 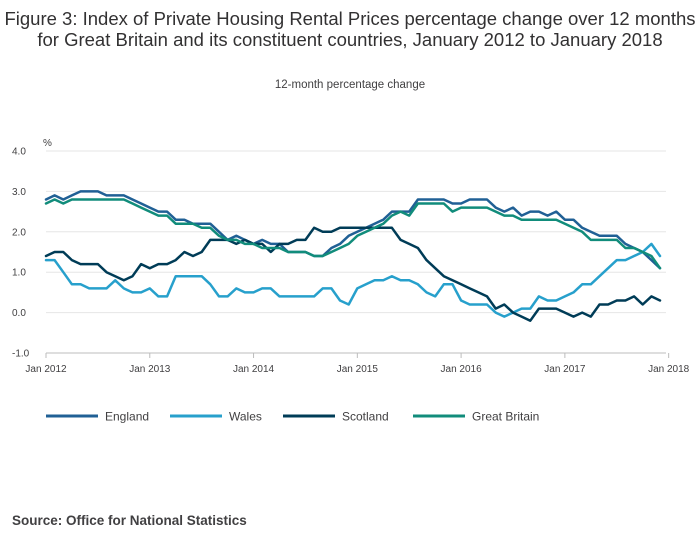 What do you see at coordinates (129, 520) in the screenshot?
I see `source-note: Source: Office for National Statistics` at bounding box center [129, 520].